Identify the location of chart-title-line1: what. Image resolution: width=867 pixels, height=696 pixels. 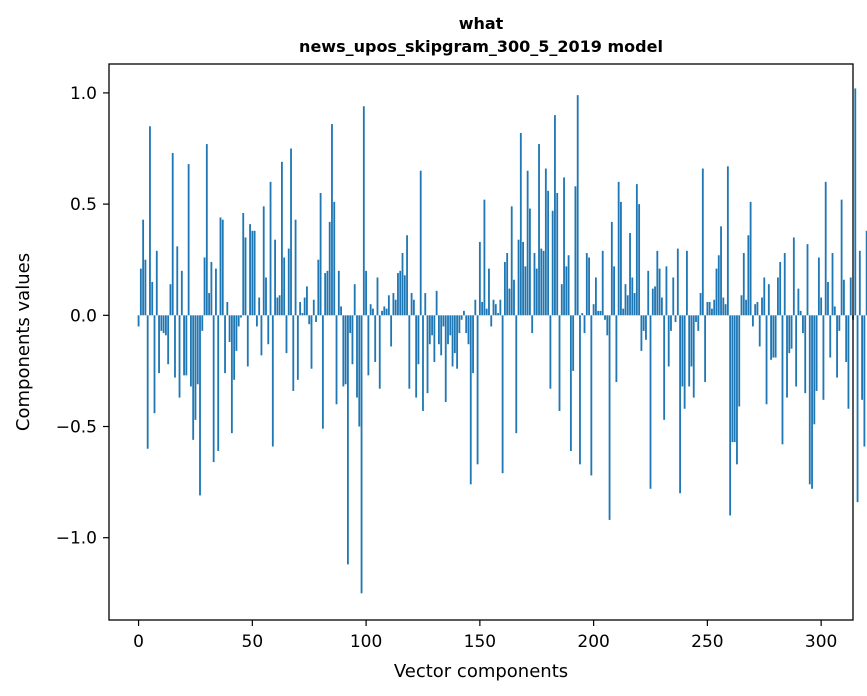
(481, 23).